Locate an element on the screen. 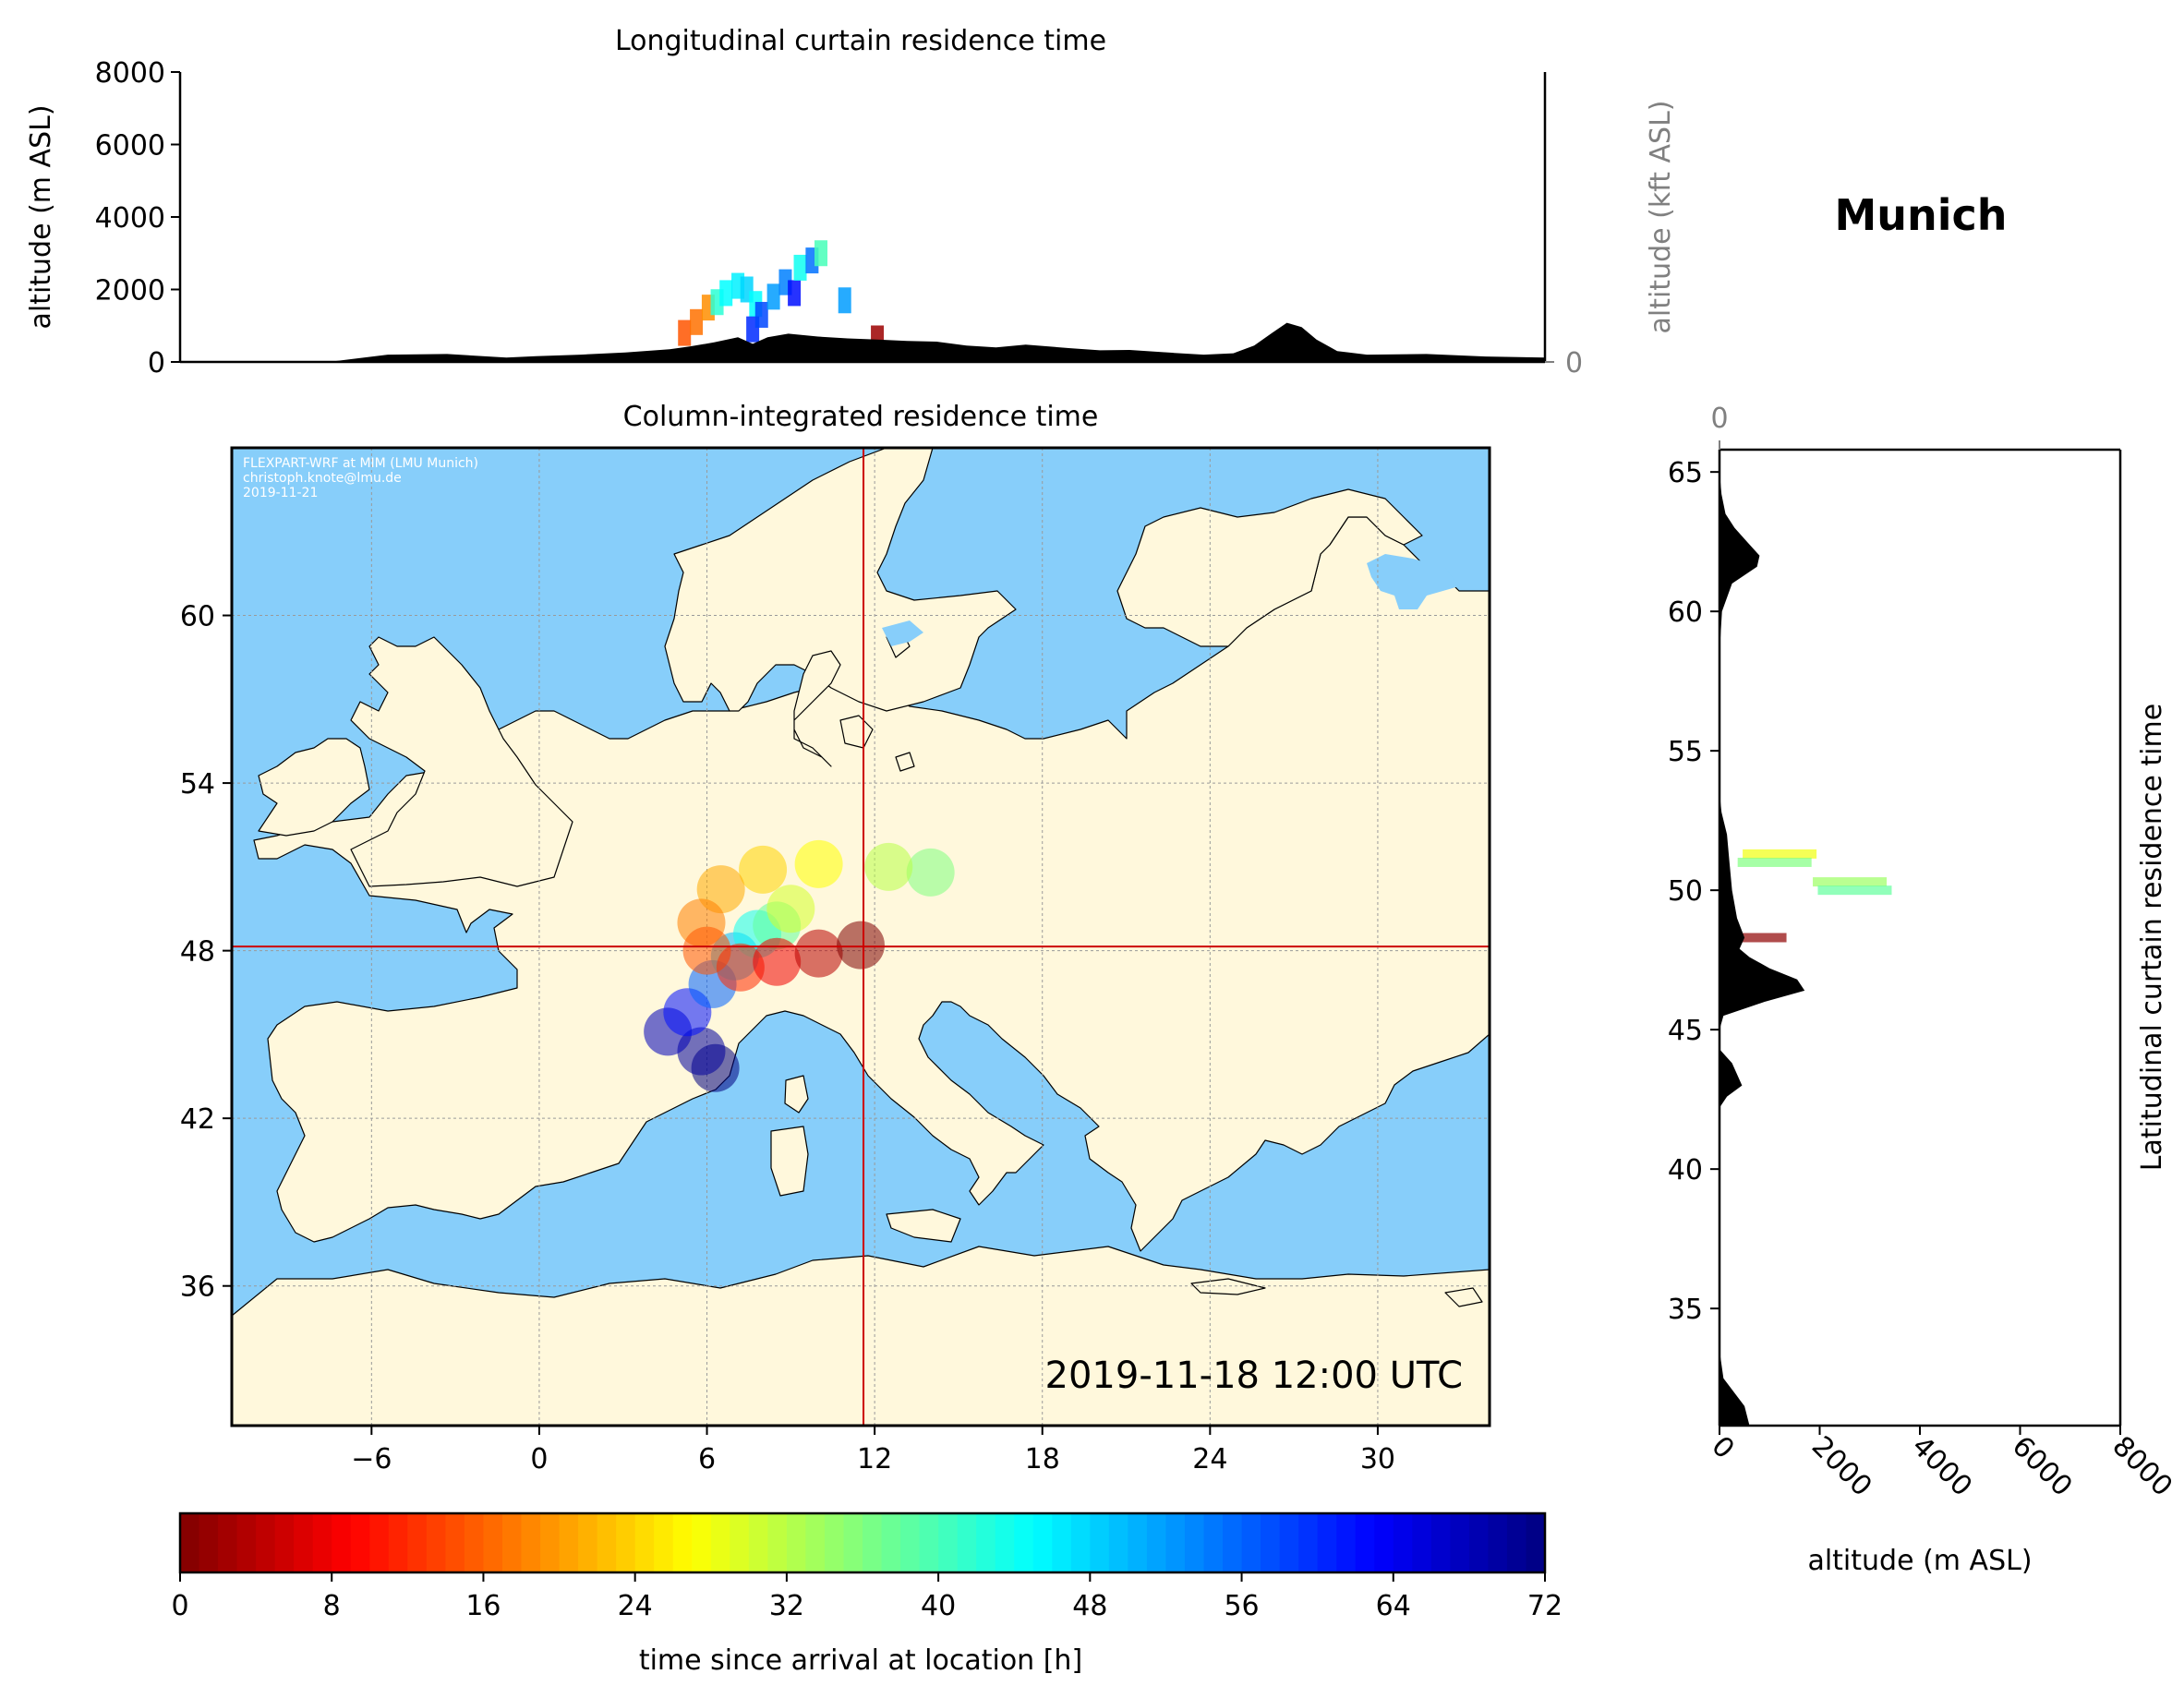 This screenshot has height=1698, width=2184. denmark-jutland is located at coordinates (817, 708).